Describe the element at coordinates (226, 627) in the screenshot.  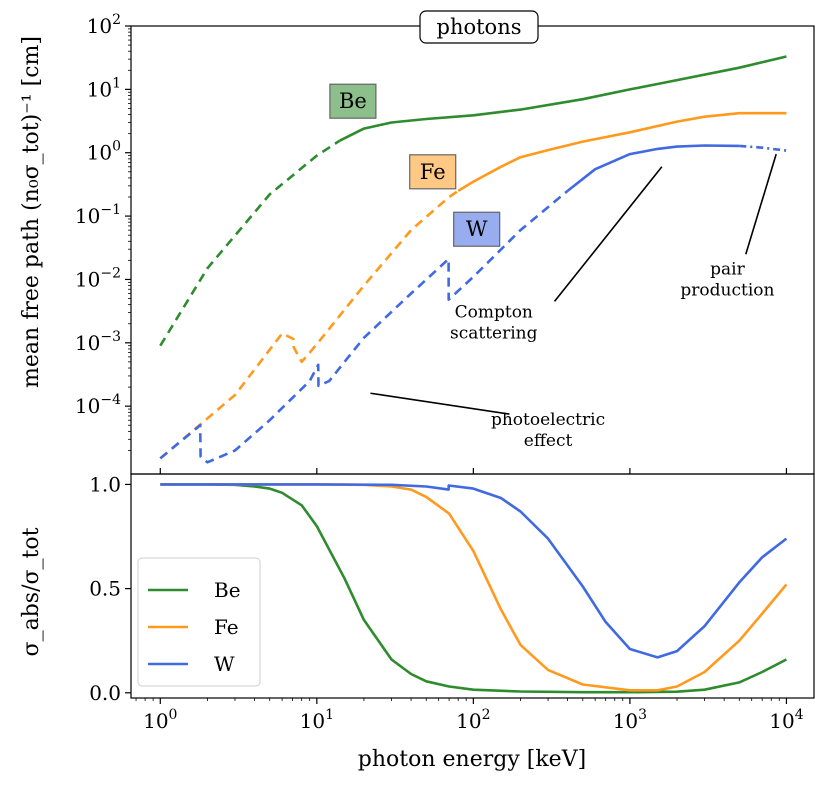
I see `legend-label-fe: Fe` at that location.